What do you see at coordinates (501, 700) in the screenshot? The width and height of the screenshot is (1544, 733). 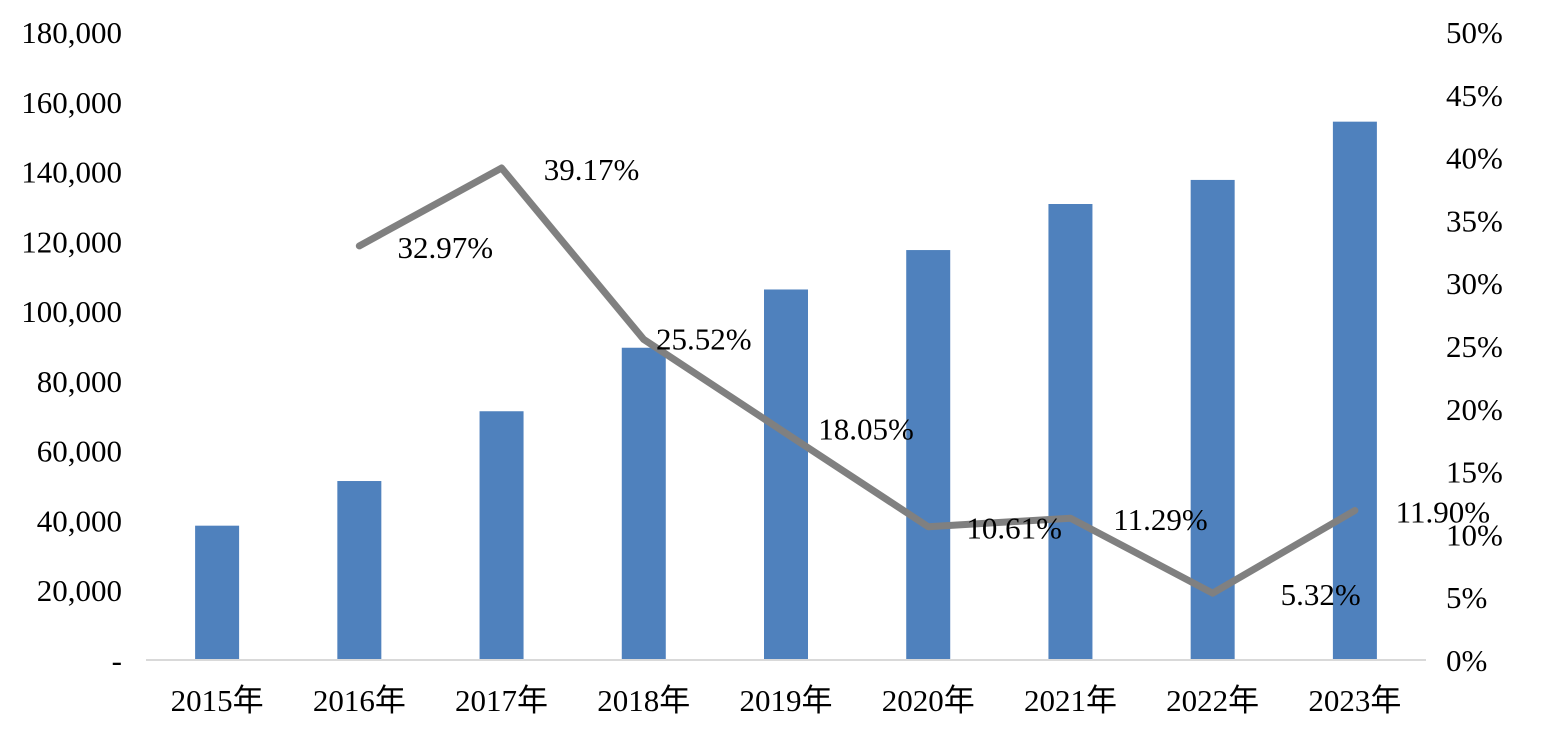 I see `x-tick-label: 2017年` at bounding box center [501, 700].